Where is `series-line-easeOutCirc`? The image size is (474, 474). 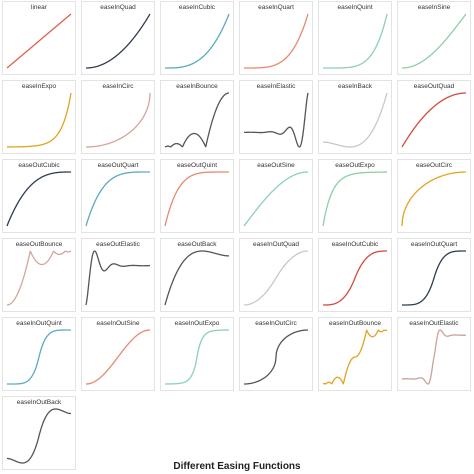
series-line-easeOutCirc is located at coordinates (434, 199).